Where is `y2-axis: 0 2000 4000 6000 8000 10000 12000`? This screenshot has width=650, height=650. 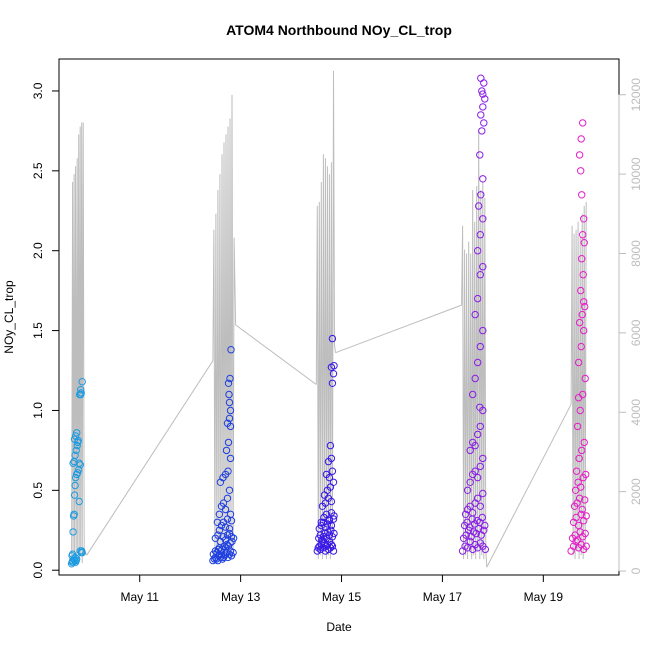 y2-axis: 0 2000 4000 6000 8000 10000 12000 is located at coordinates (630, 326).